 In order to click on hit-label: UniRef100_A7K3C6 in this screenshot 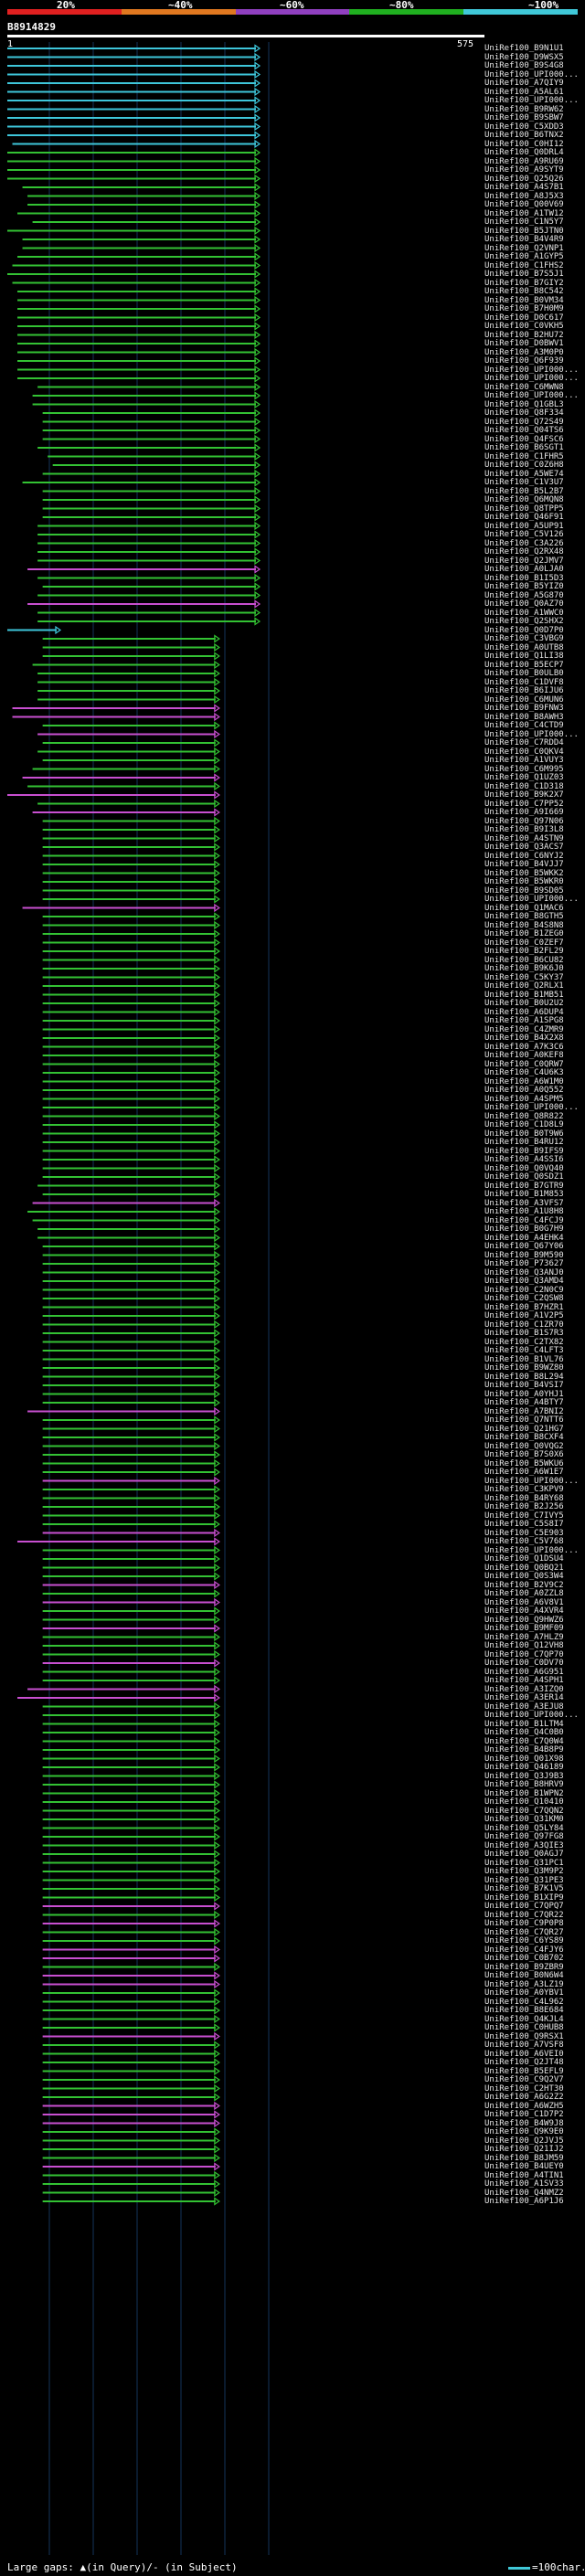, I will do `click(524, 1047)`.